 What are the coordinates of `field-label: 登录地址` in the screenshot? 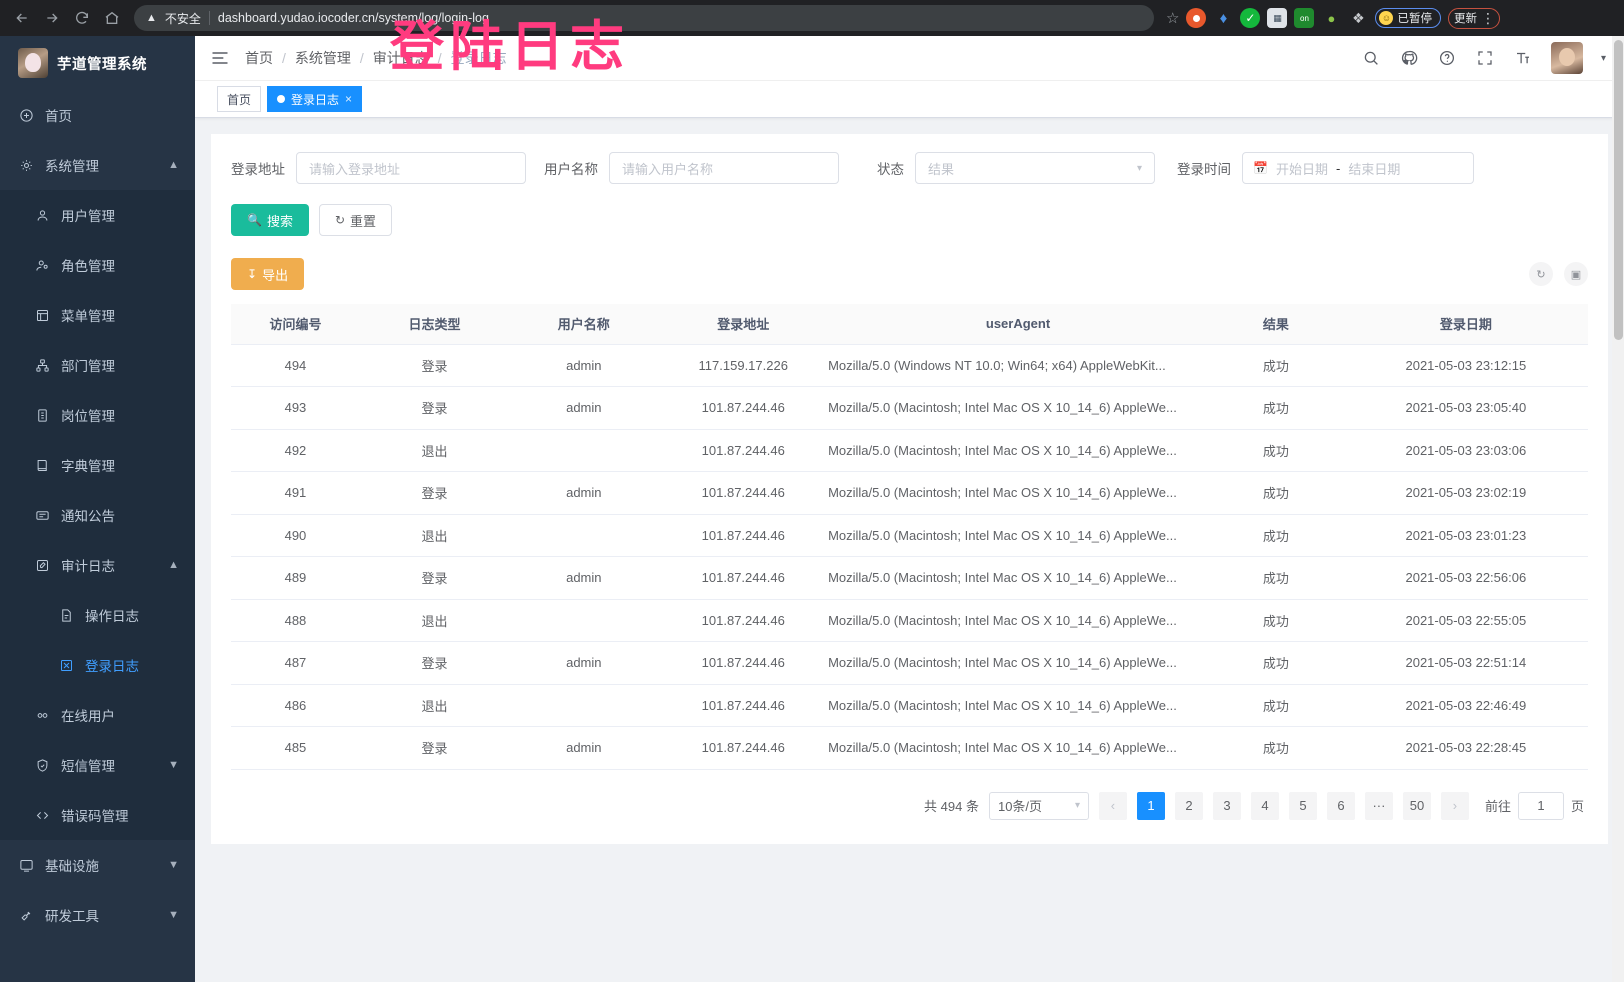 It's located at (258, 169).